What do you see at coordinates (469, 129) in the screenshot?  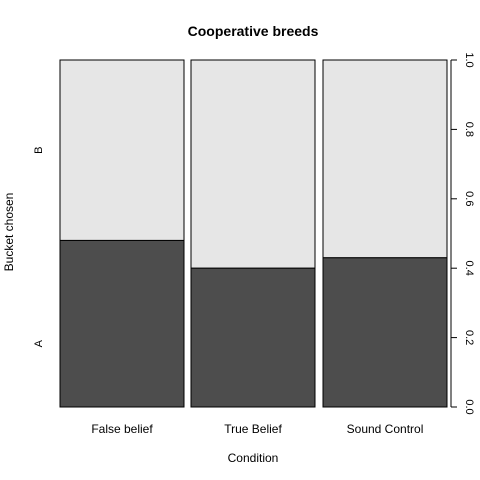 I see `right-axis-tick-label: 0.8` at bounding box center [469, 129].